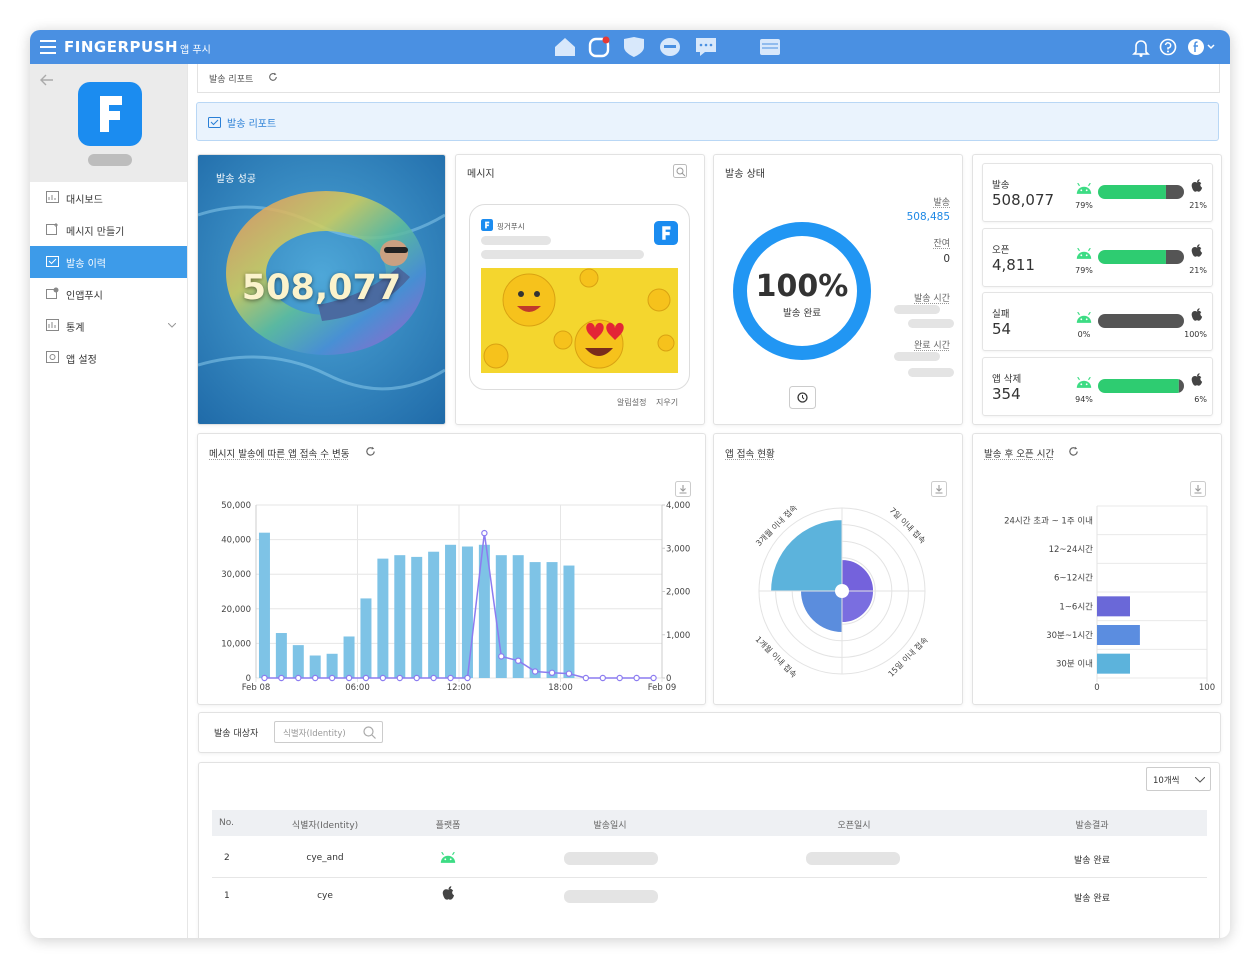 This screenshot has height=968, width=1260. What do you see at coordinates (236, 541) in the screenshot?
I see `y-tick-label: 40,000` at bounding box center [236, 541].